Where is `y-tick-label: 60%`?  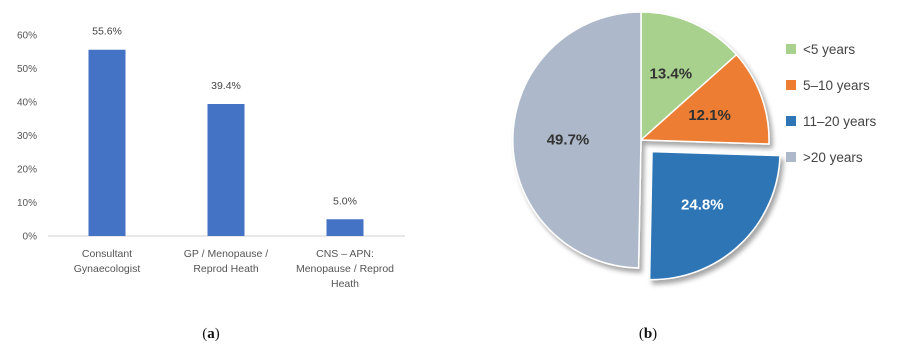
y-tick-label: 60% is located at coordinates (27, 36).